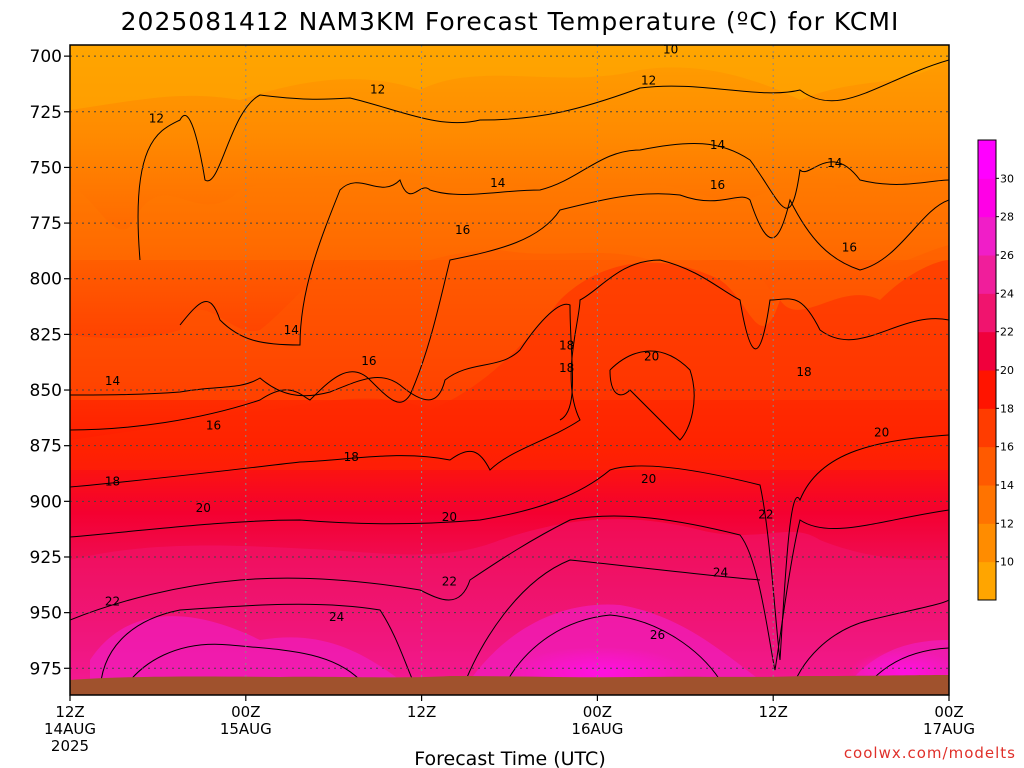 This screenshot has height=768, width=1024. What do you see at coordinates (949, 729) in the screenshot?
I see `x-tick-label: 17AUG` at bounding box center [949, 729].